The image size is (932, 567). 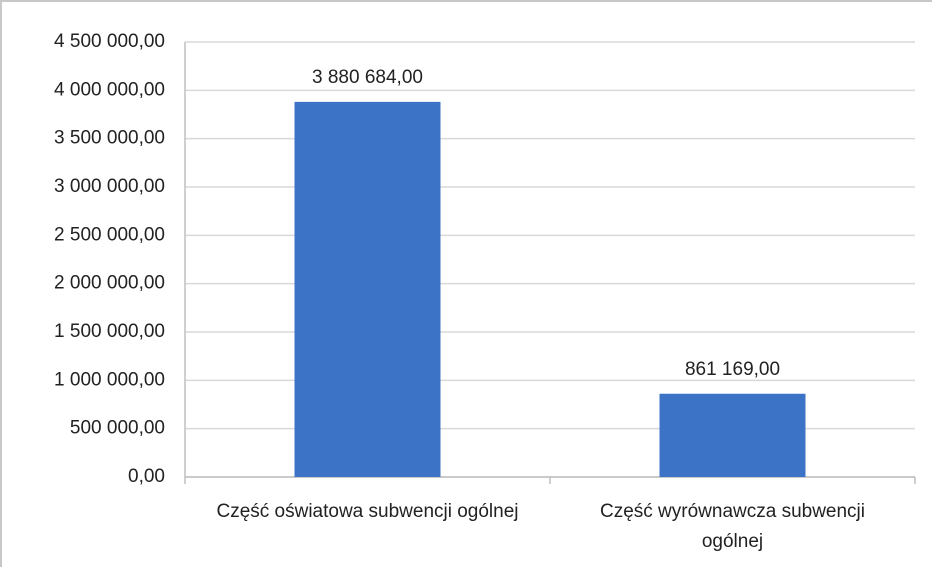 What do you see at coordinates (117, 428) in the screenshot?
I see `y-tick-label: 500 000,00` at bounding box center [117, 428].